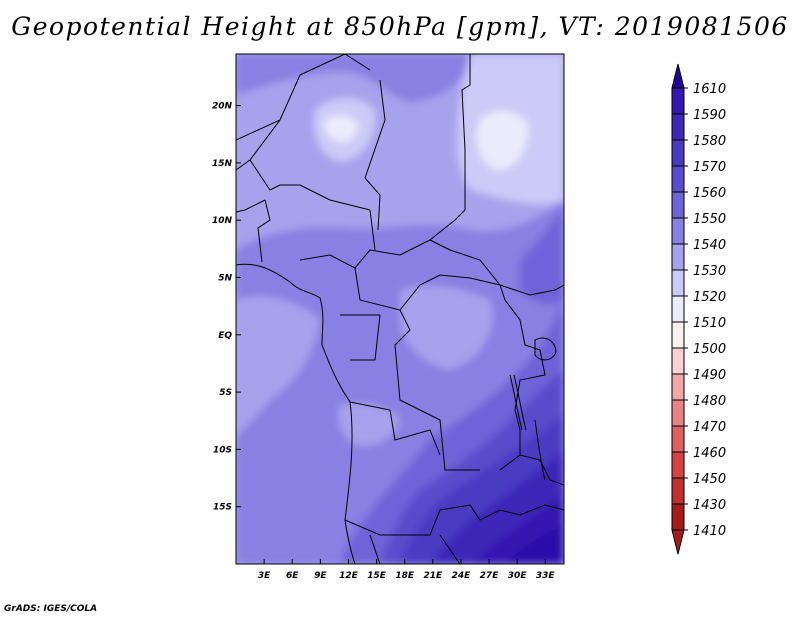 The image size is (800, 618). Describe the element at coordinates (490, 576) in the screenshot. I see `x-tick-label: 27E` at that location.